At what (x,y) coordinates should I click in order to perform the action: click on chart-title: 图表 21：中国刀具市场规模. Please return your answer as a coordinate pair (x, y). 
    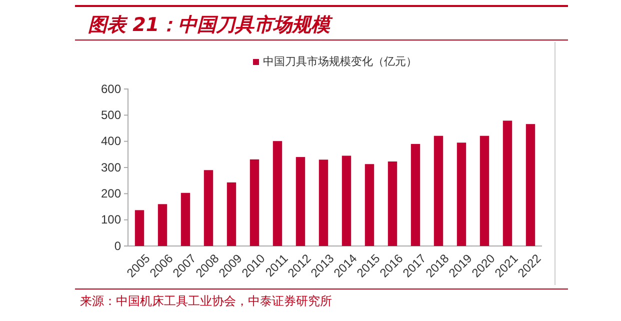
    Looking at the image, I should click on (211, 25).